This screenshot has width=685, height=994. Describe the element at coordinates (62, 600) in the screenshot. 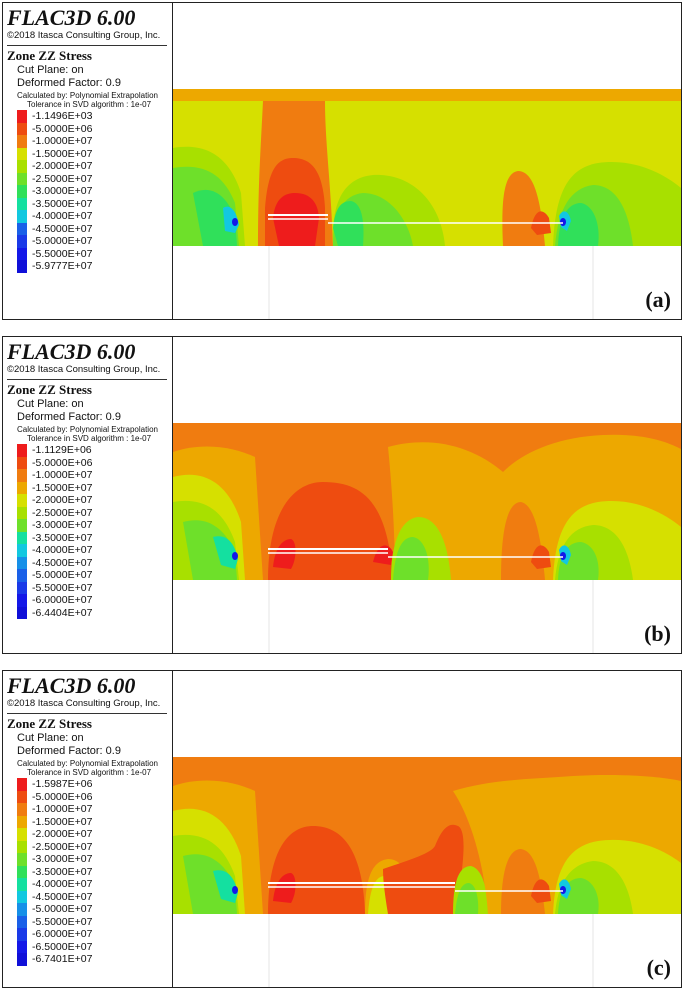

I see `scale-label: -6.0000E+07` at that location.